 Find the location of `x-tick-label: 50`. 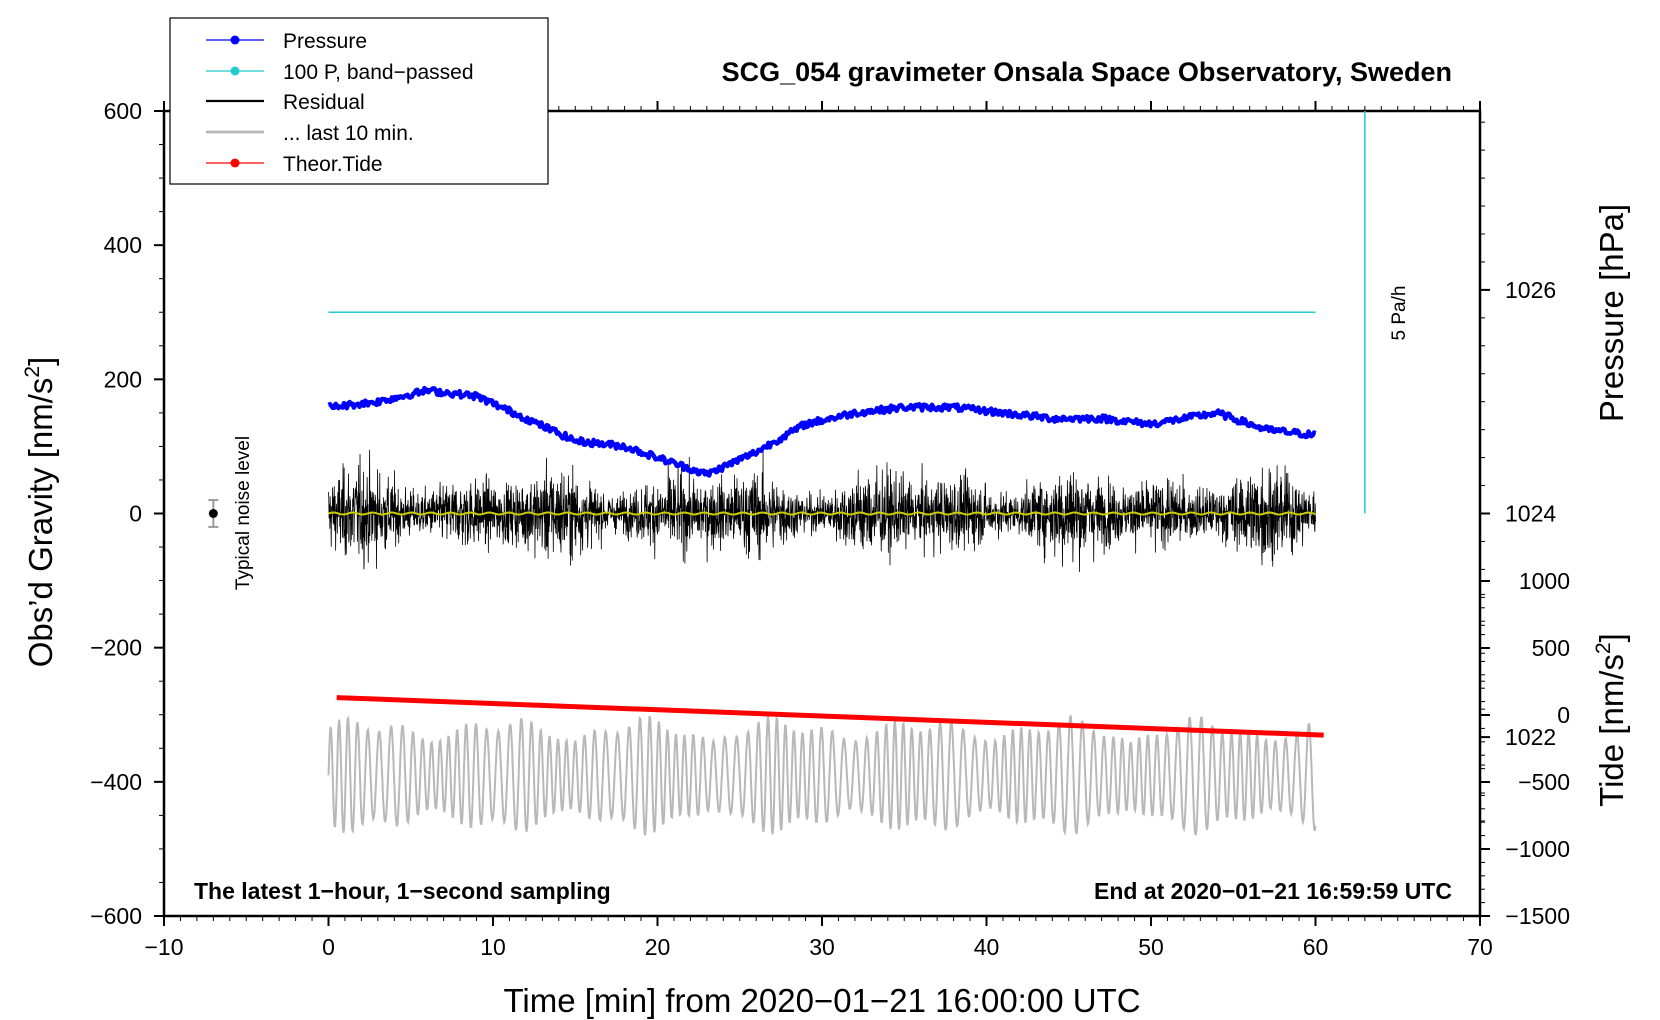

x-tick-label: 50 is located at coordinates (1151, 947).